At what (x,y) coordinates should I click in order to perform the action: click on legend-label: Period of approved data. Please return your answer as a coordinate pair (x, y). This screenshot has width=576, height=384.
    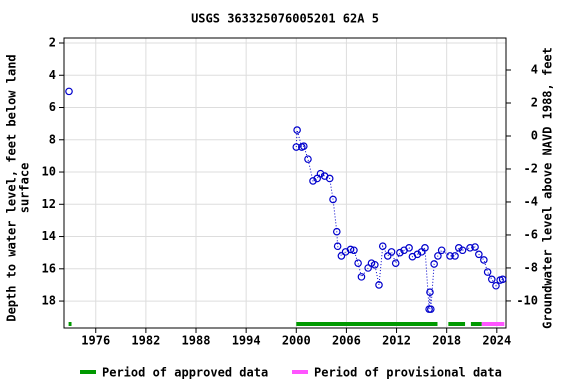
    Looking at the image, I should click on (185, 373).